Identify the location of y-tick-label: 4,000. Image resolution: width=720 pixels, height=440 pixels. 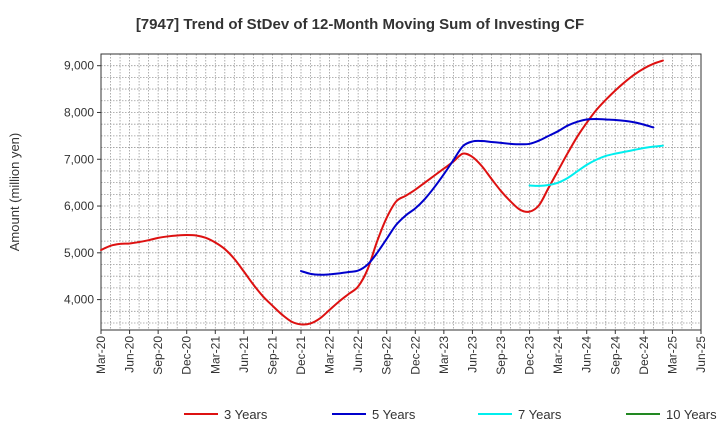
(79, 300).